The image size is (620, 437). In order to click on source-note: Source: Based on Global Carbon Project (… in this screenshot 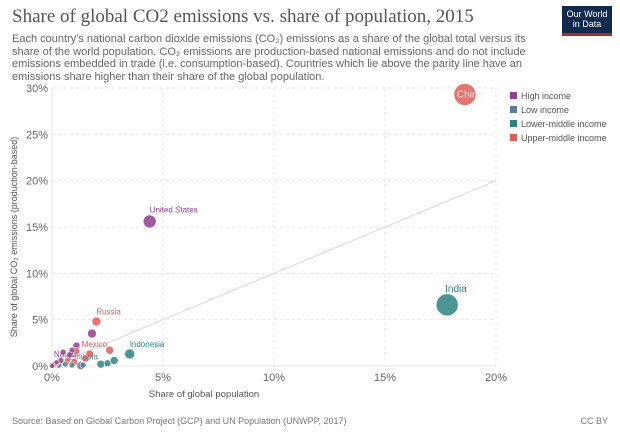, I will do `click(179, 421)`.